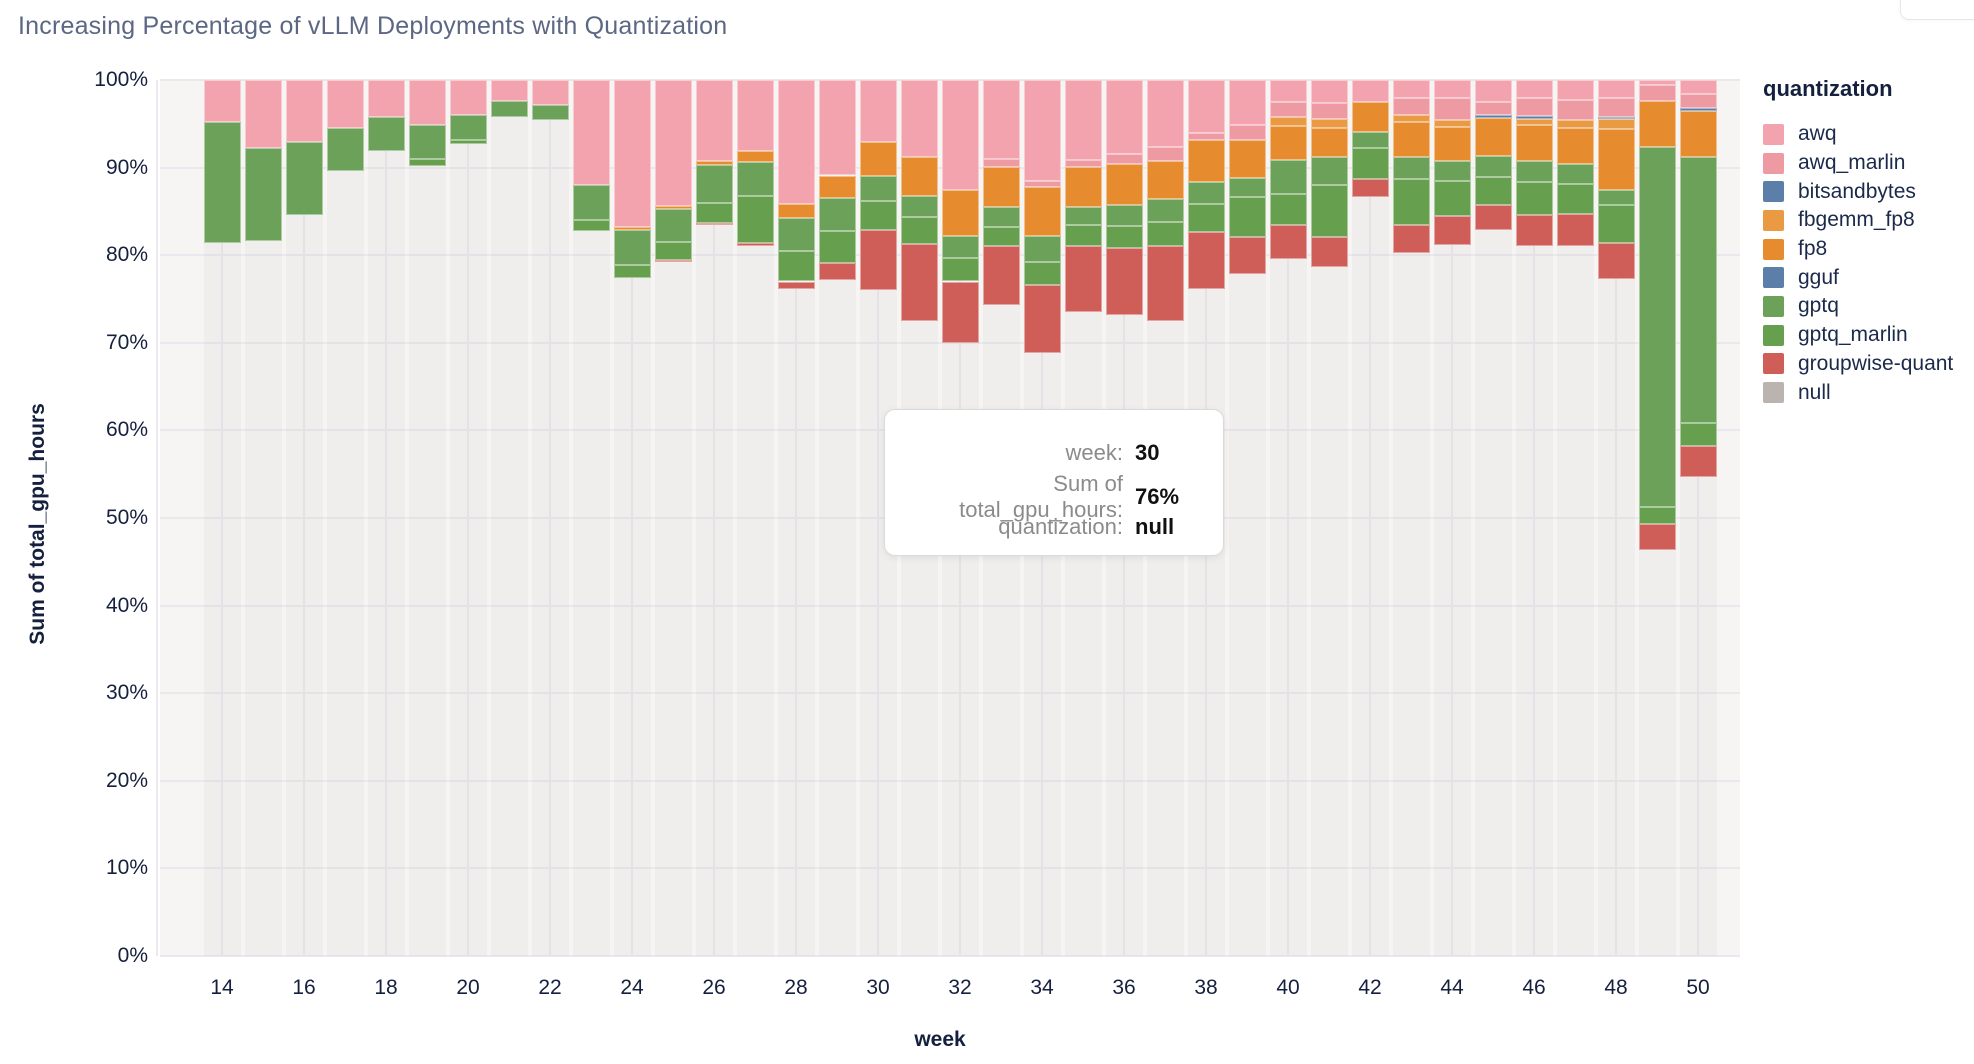  Describe the element at coordinates (1868, 134) in the screenshot. I see `legend-item-awq: awq` at that location.